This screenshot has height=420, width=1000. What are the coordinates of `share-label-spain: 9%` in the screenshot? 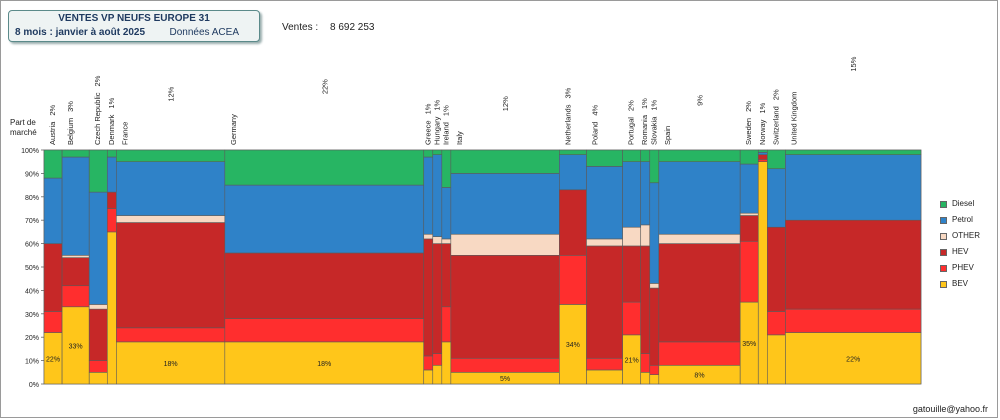 It's located at (699, 100).